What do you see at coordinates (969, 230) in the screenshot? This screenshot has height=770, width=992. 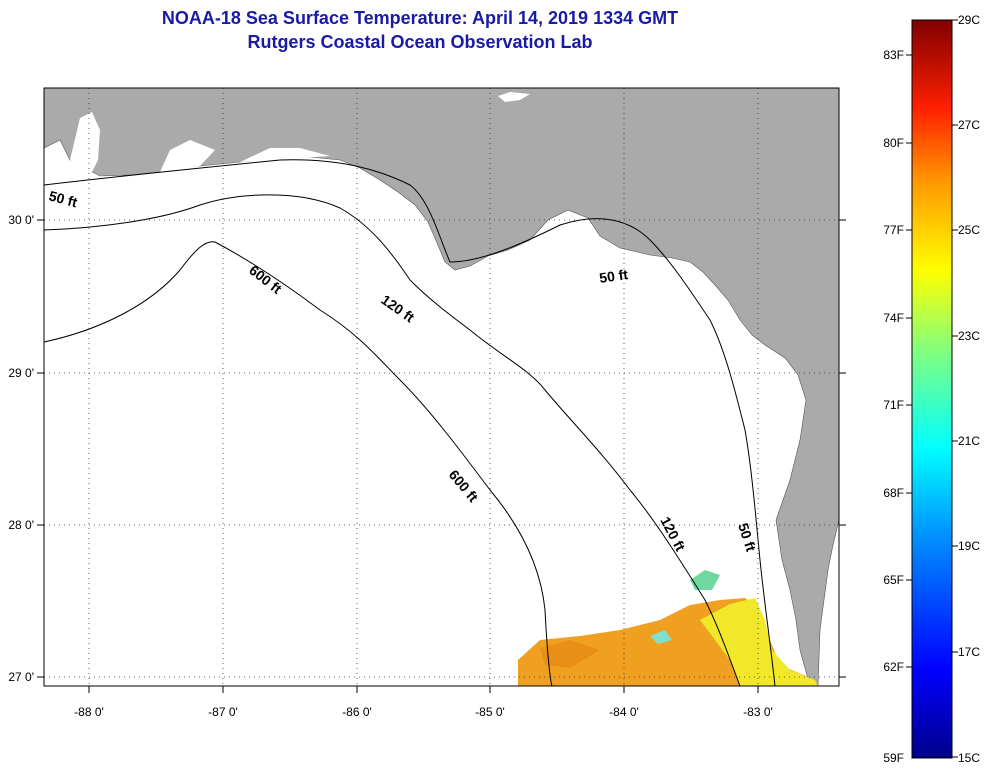 I see `colorbar-c-label: 25C` at bounding box center [969, 230].